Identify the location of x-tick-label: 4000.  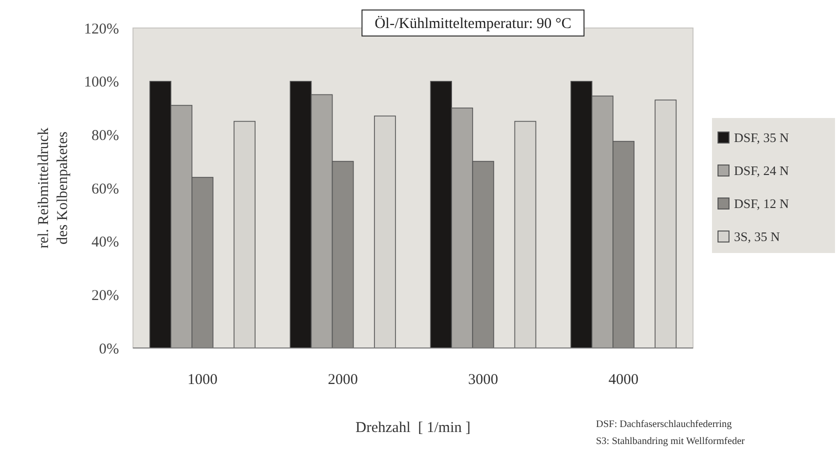
(623, 380).